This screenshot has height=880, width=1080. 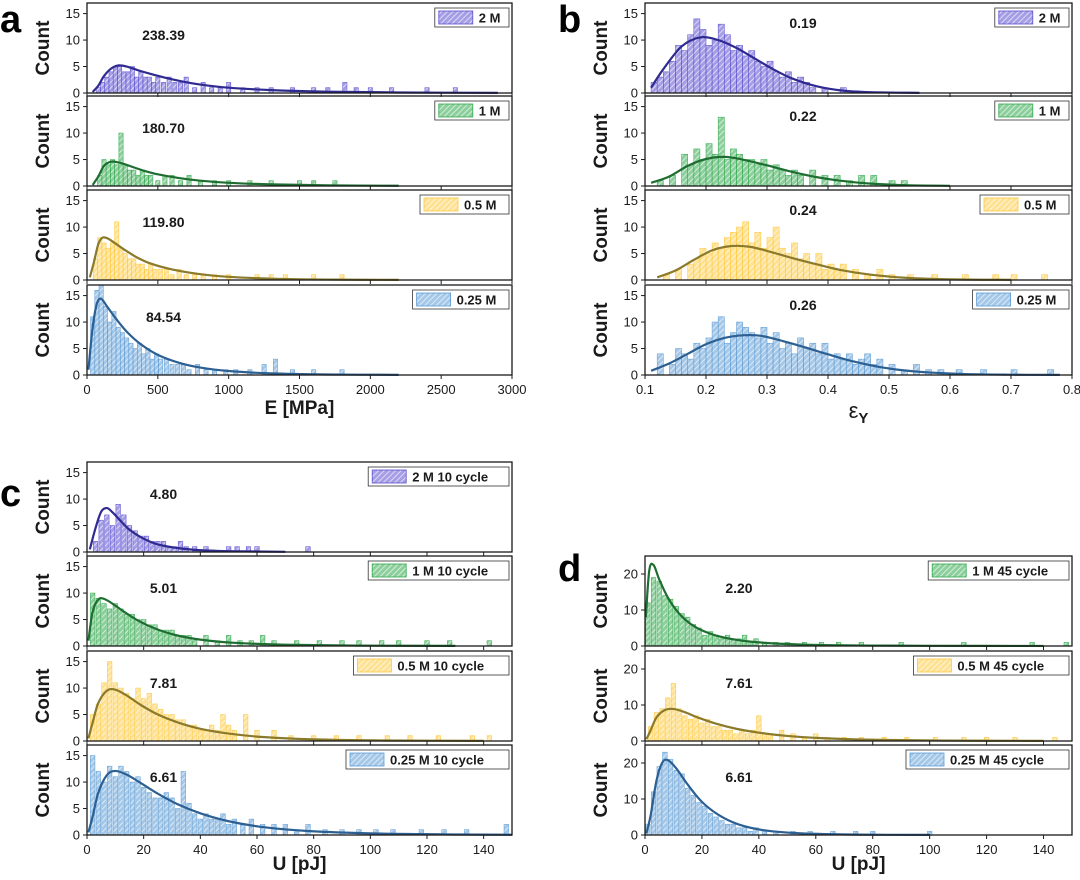 What do you see at coordinates (702, 849) in the screenshot?
I see `x-tick-label: 20` at bounding box center [702, 849].